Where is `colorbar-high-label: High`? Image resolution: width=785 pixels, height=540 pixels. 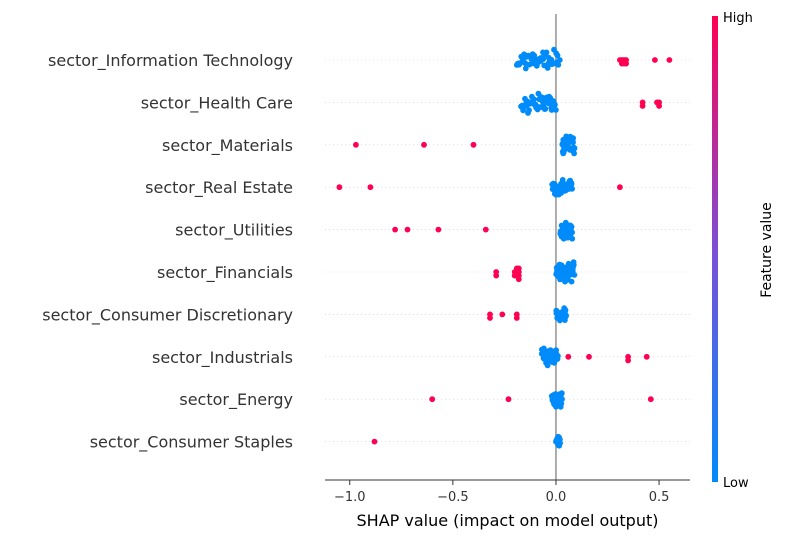
colorbar-high-label: High is located at coordinates (738, 18).